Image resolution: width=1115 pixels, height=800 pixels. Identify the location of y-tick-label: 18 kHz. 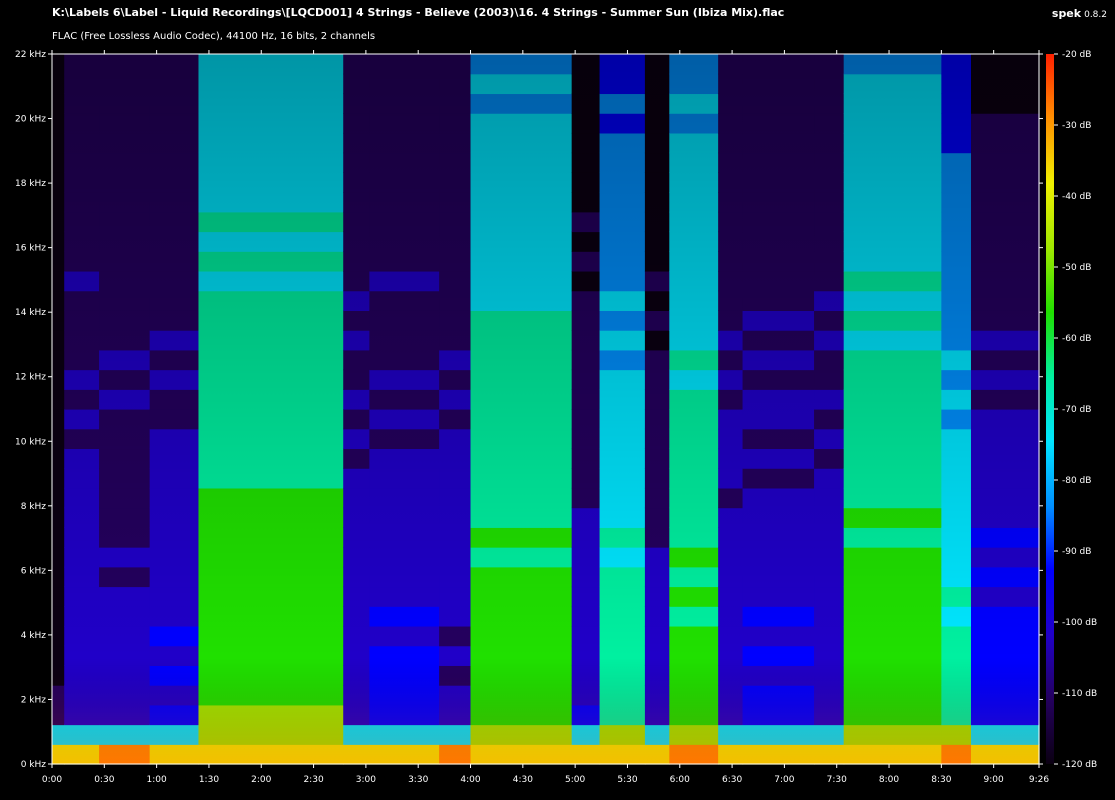
(30, 184).